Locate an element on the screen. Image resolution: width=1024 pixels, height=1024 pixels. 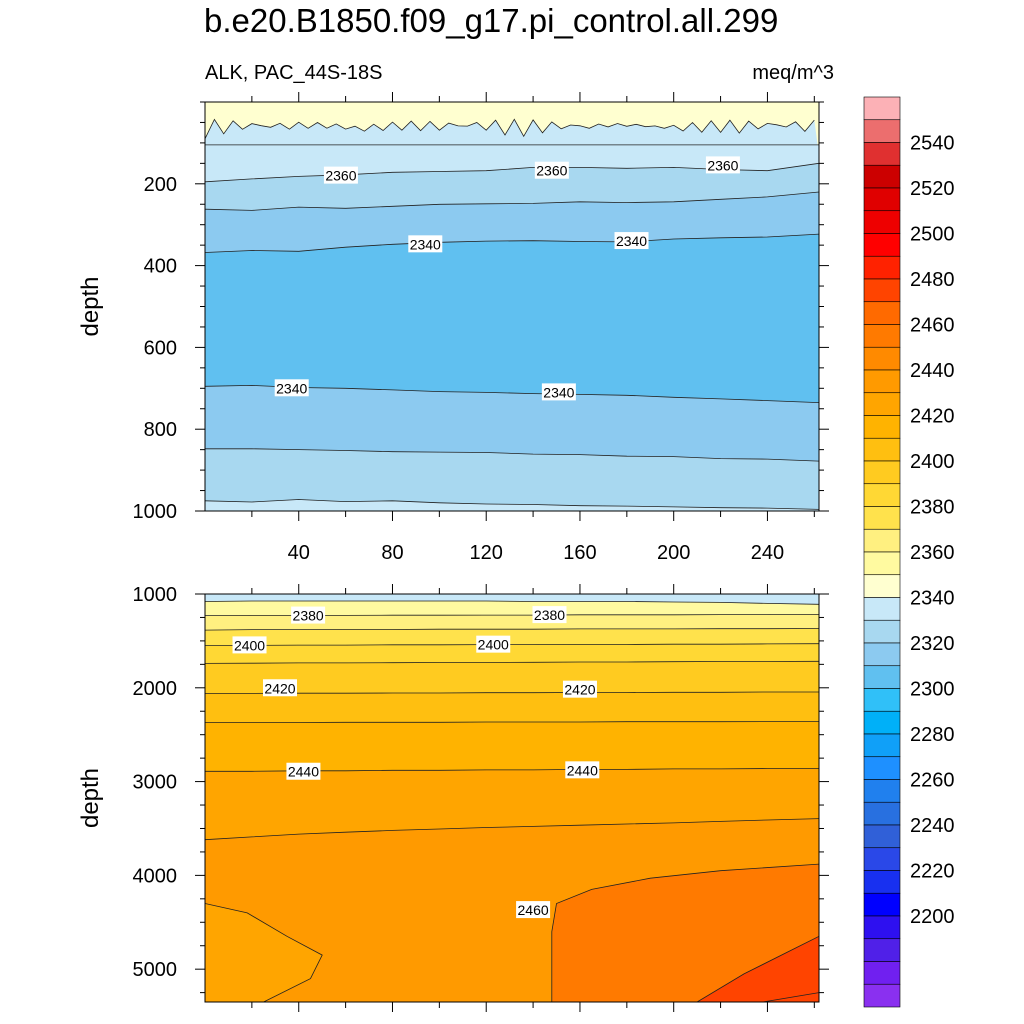
colorbar-label: 2280 is located at coordinates (932, 735).